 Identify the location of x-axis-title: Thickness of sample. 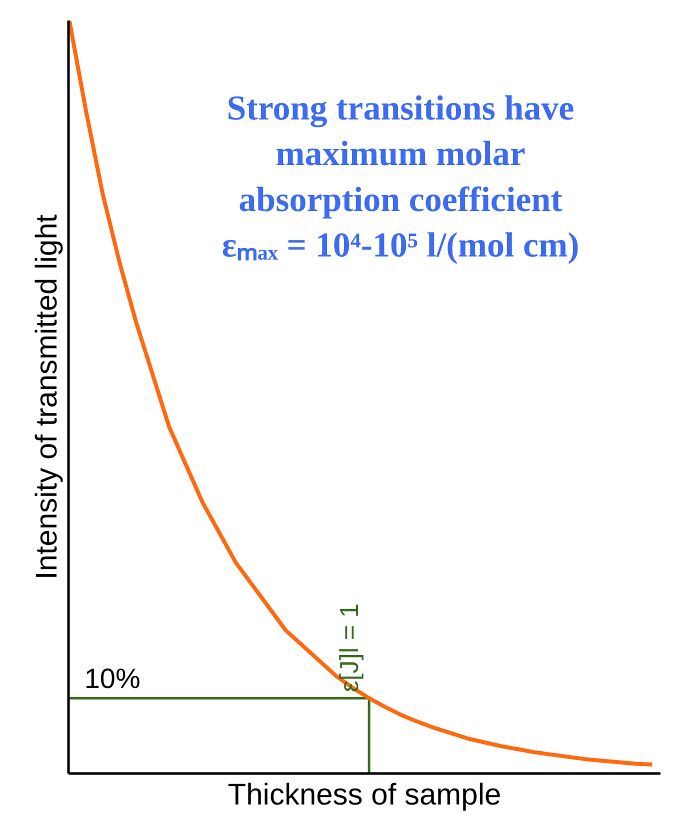
(365, 795).